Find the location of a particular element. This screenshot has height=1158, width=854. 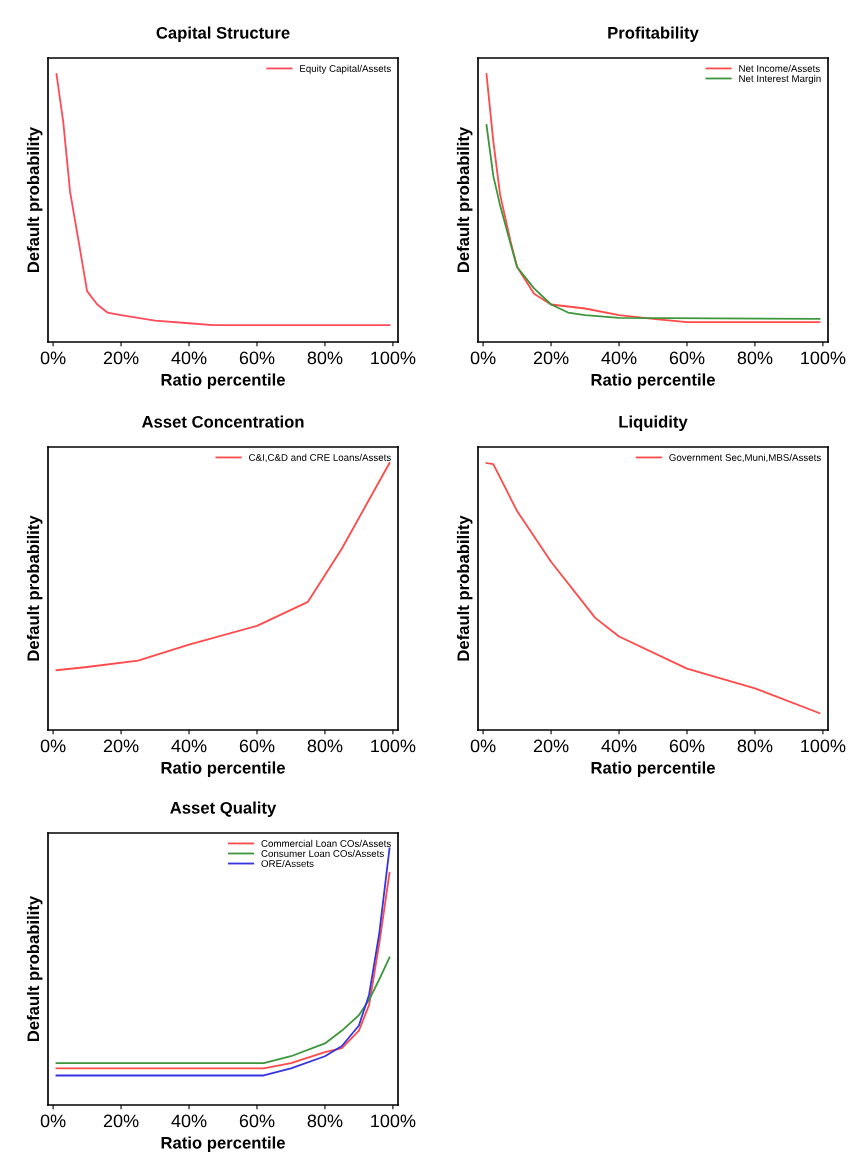

legend-label: Government Sec,Muni,MBS/Assets is located at coordinates (745, 458).